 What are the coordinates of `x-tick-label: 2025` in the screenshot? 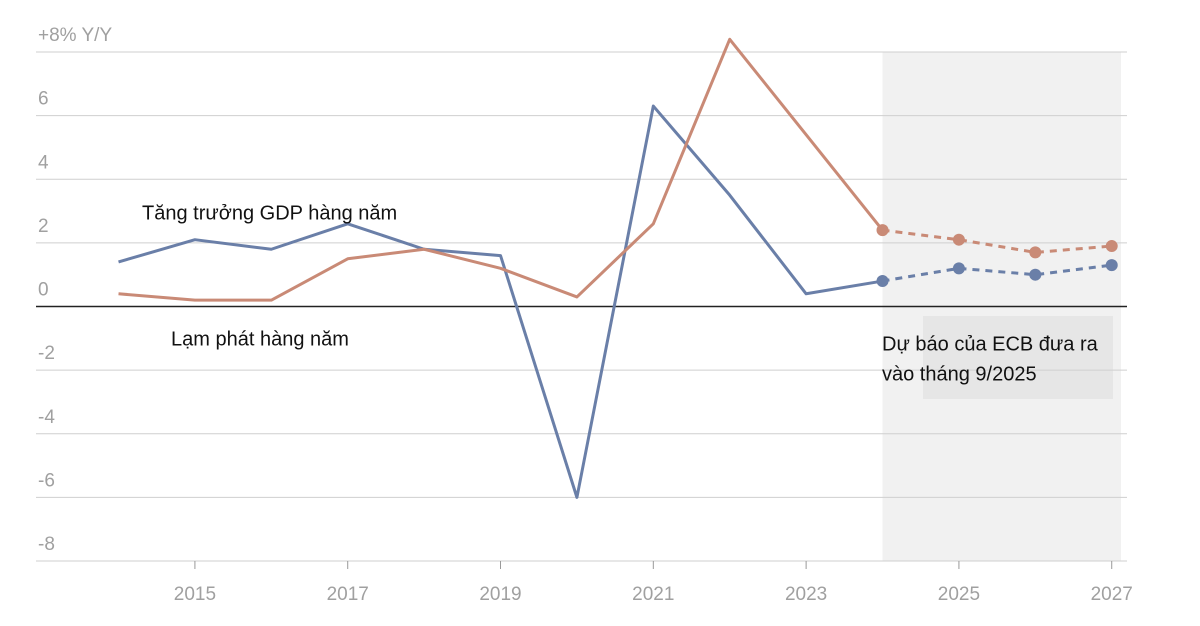 It's located at (959, 594).